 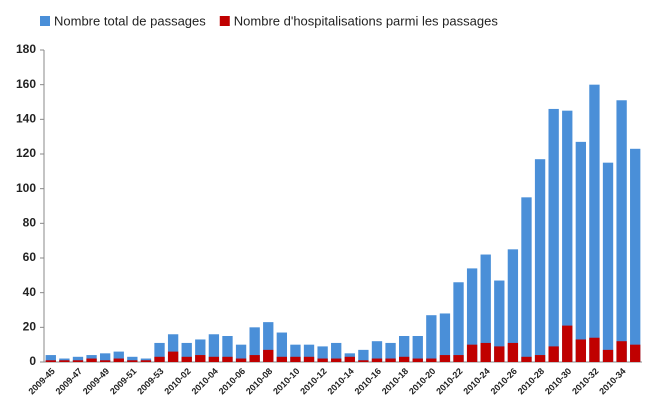 What do you see at coordinates (30, 257) in the screenshot?
I see `y-tick-label: 60` at bounding box center [30, 257].